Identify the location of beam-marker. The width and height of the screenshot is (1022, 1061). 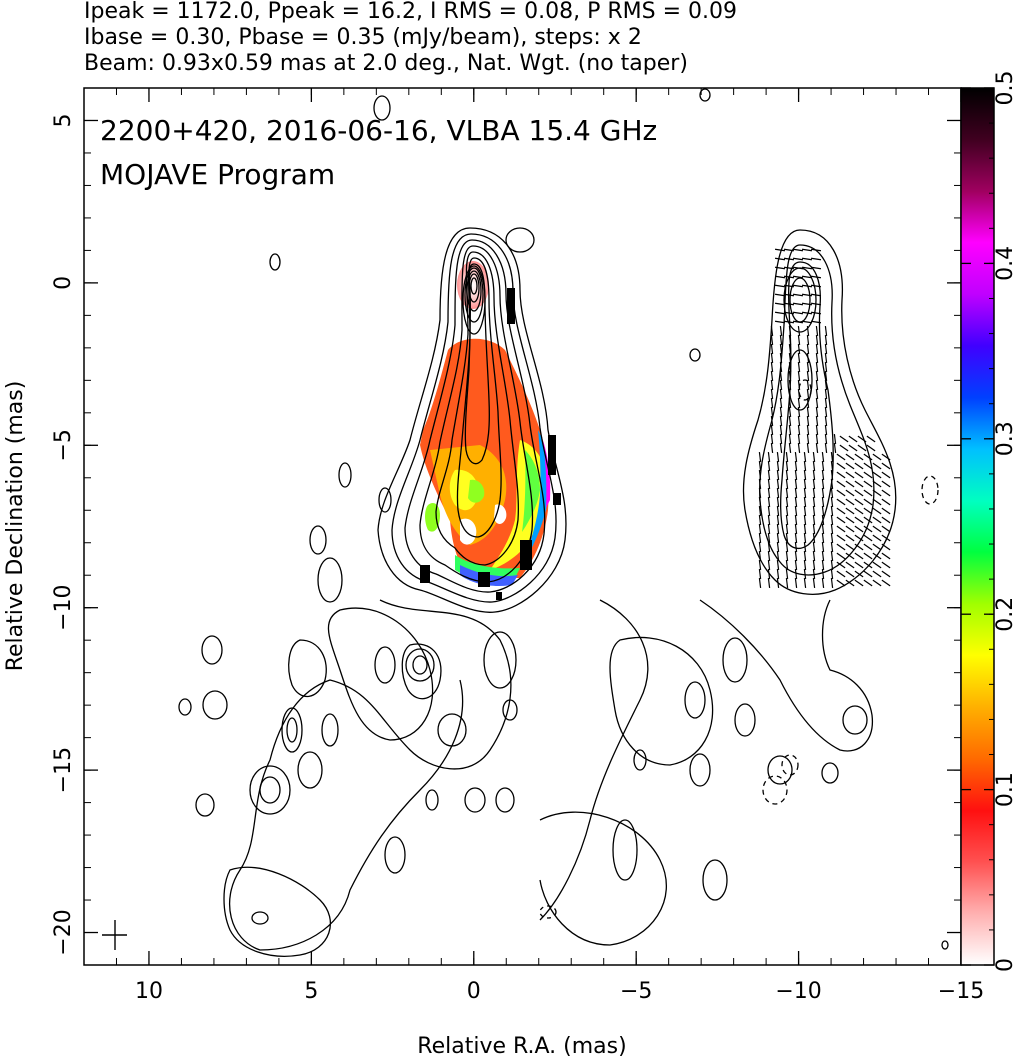
(114, 935).